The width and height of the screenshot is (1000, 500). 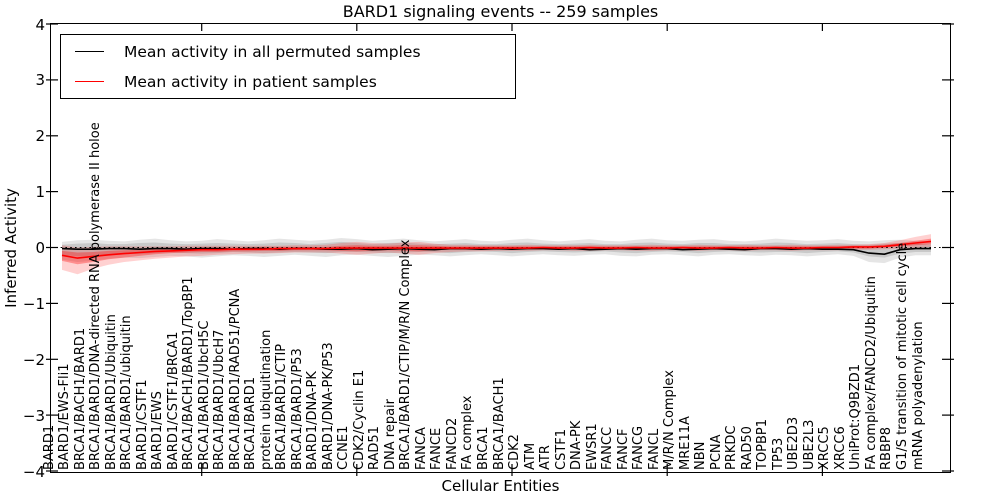 I want to click on y-tick-label: 4, so click(x=40, y=24).